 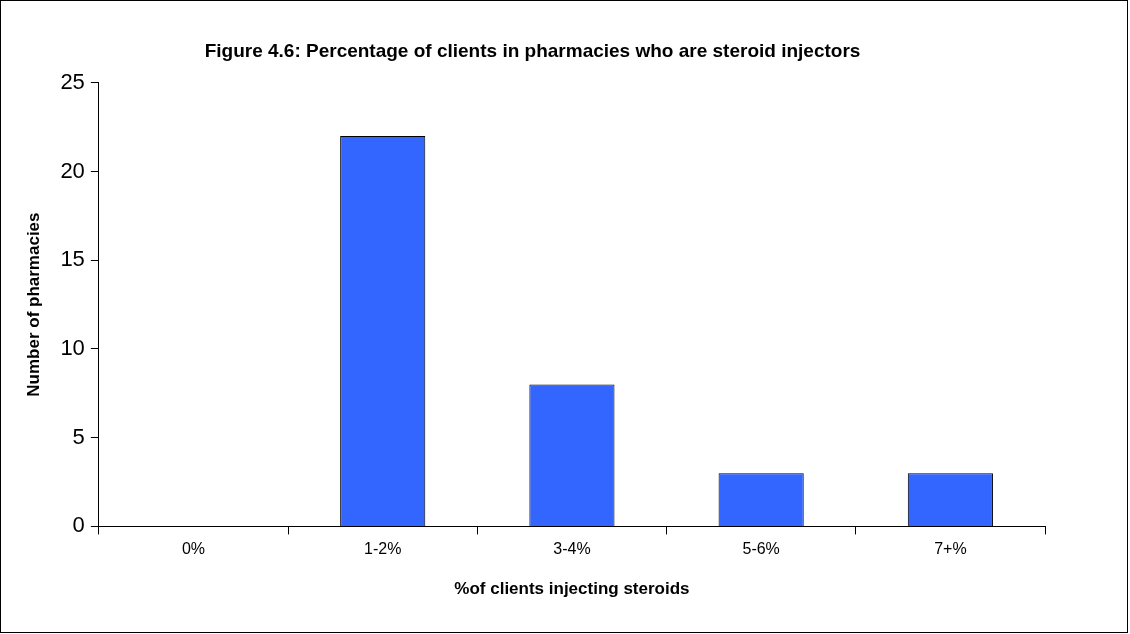 What do you see at coordinates (193, 549) in the screenshot?
I see `x-tick-label: 0%` at bounding box center [193, 549].